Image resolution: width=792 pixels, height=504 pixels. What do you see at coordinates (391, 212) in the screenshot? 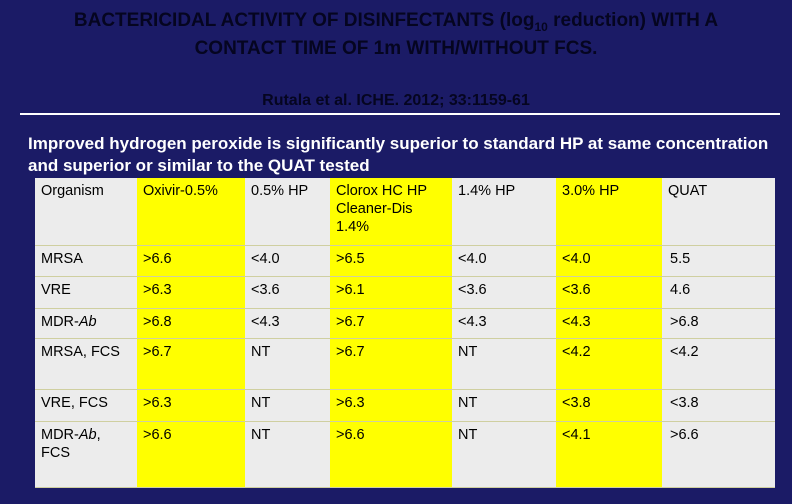
I see `header-cell: Clorox HC HP Cleaner-Dis 1.4%` at bounding box center [391, 212].